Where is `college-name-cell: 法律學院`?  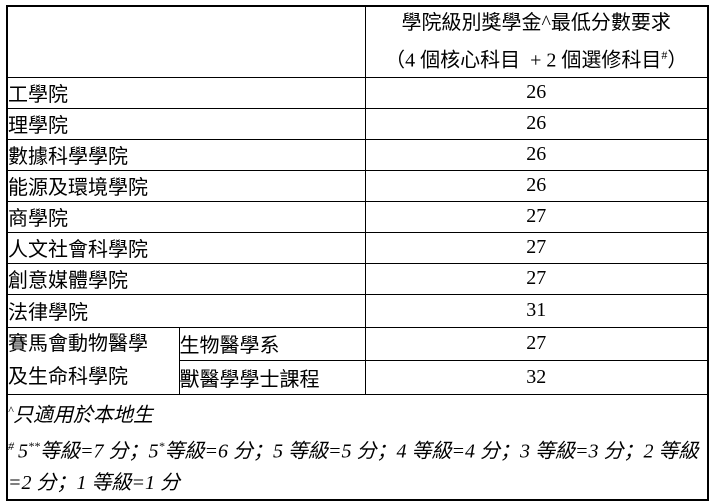
college-name-cell: 法律學院 is located at coordinates (186, 310).